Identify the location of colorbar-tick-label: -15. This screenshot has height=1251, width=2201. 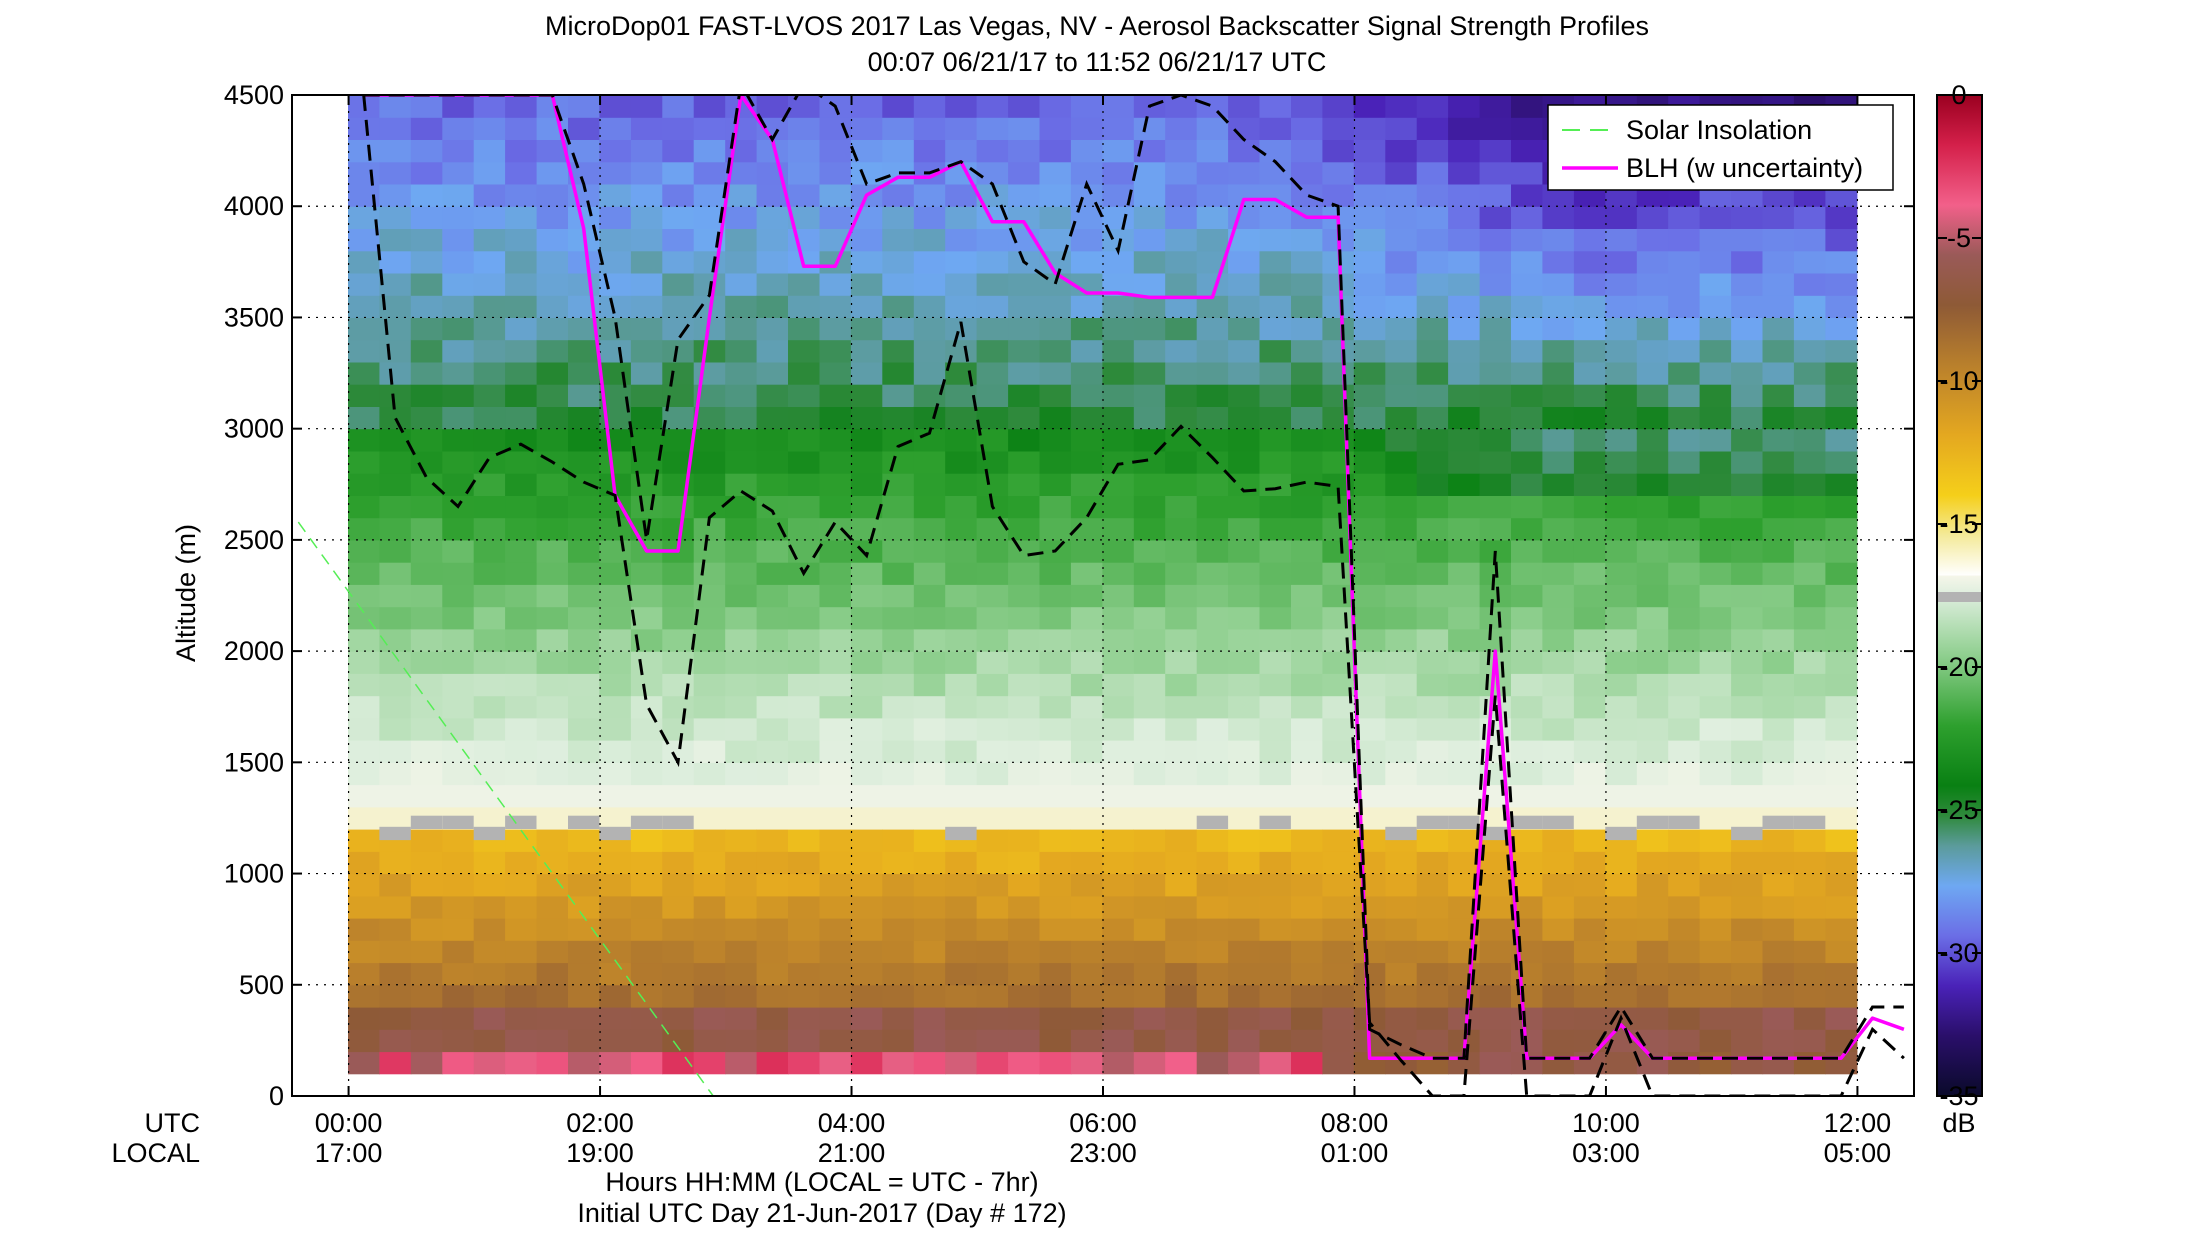
(1958, 524).